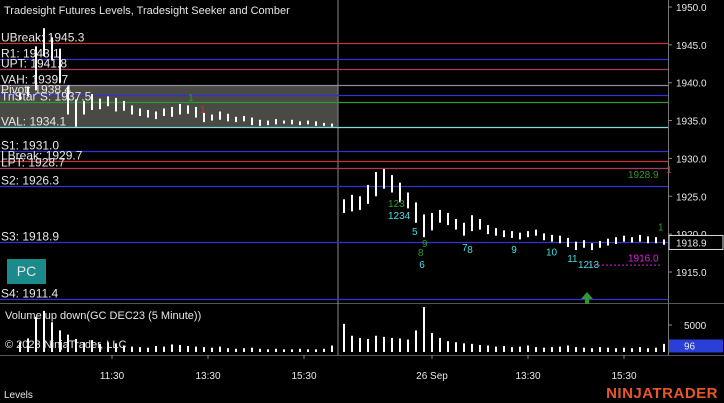  What do you see at coordinates (422, 265) in the screenshot?
I see `annotation: 6` at bounding box center [422, 265].